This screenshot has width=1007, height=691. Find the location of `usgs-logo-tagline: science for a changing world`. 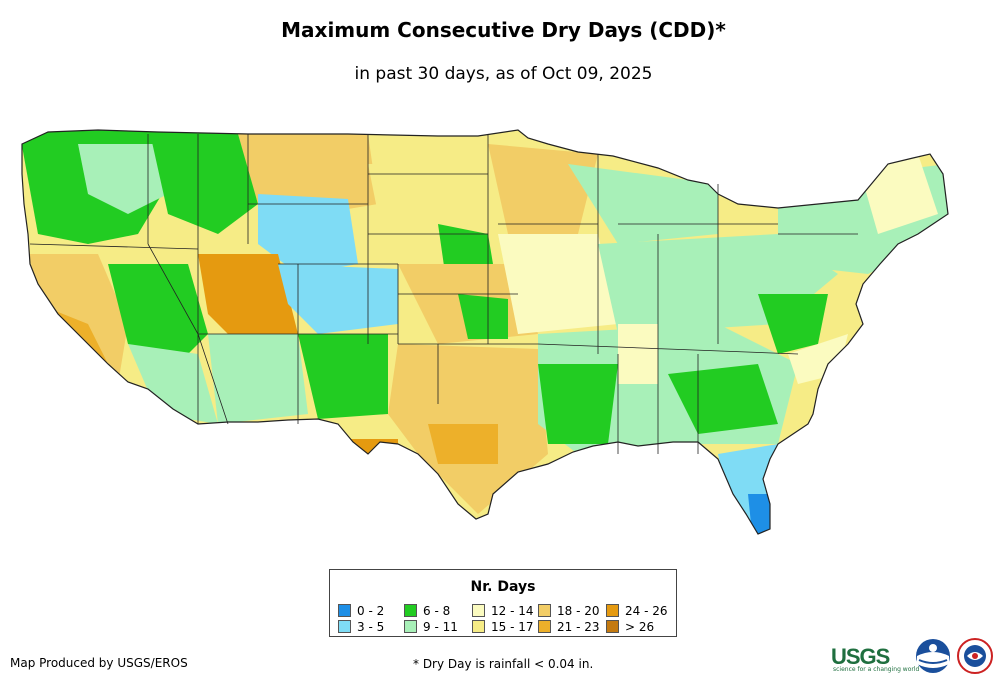

usgs-logo-tagline: science for a changing world is located at coordinates (876, 669).